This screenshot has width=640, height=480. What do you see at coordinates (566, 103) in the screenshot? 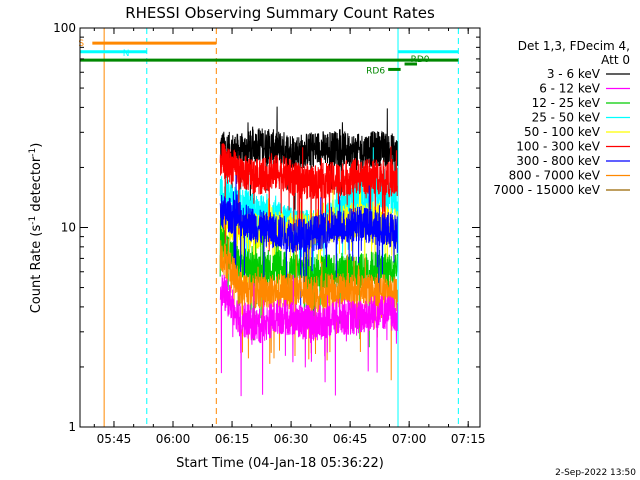
I see `legend-label-2: 12 - 25 keV` at bounding box center [566, 103].